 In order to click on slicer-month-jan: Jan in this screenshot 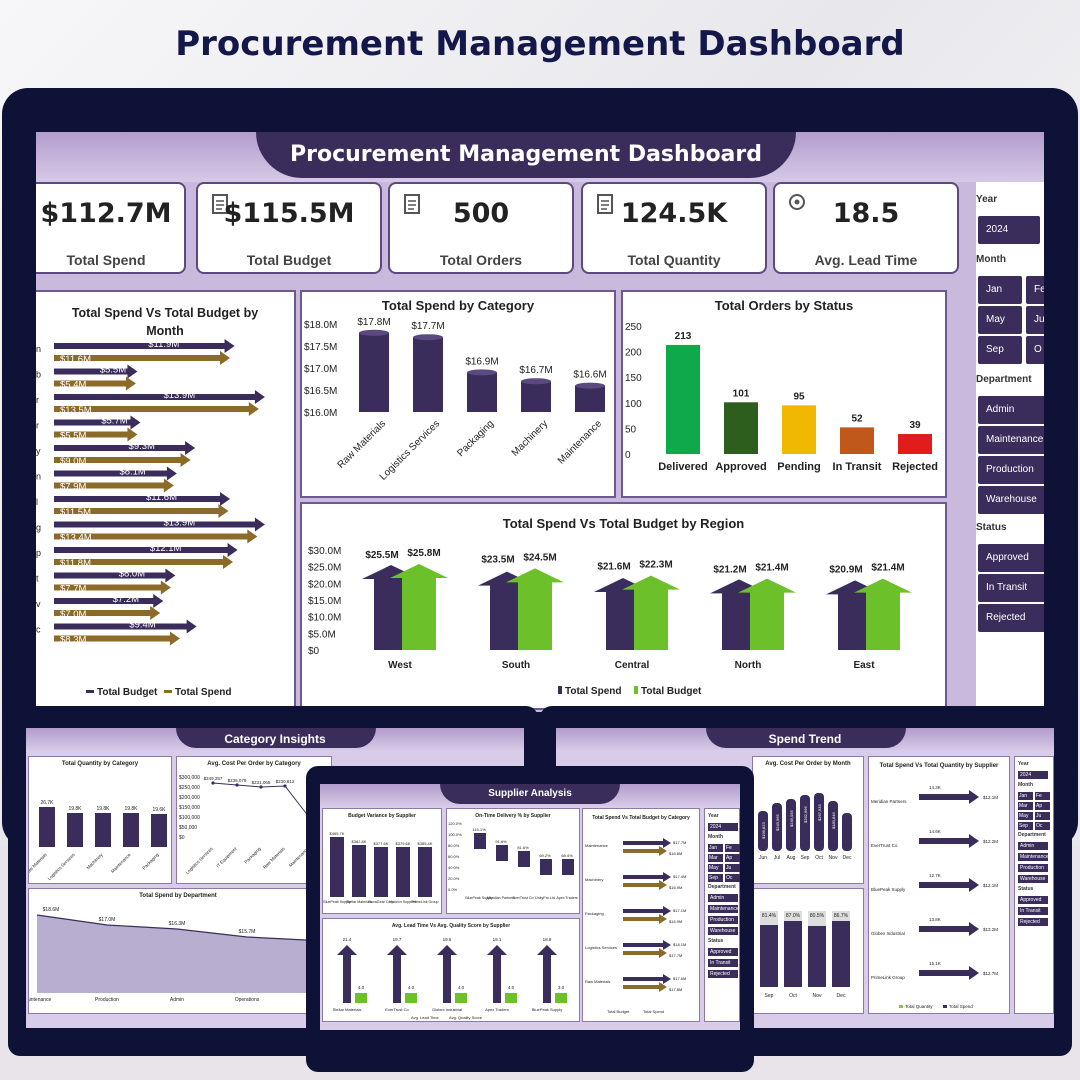, I will do `click(1000, 290)`.